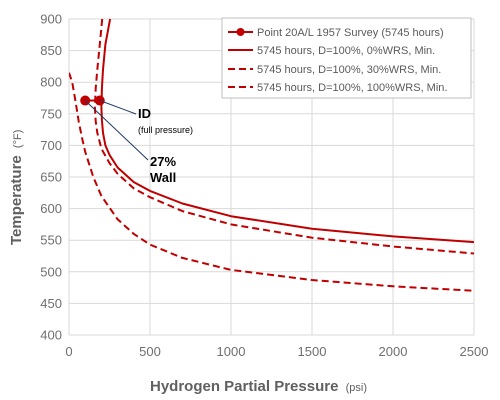  Describe the element at coordinates (163, 177) in the screenshot. I see `annotation-wall-title2: Wall` at that location.